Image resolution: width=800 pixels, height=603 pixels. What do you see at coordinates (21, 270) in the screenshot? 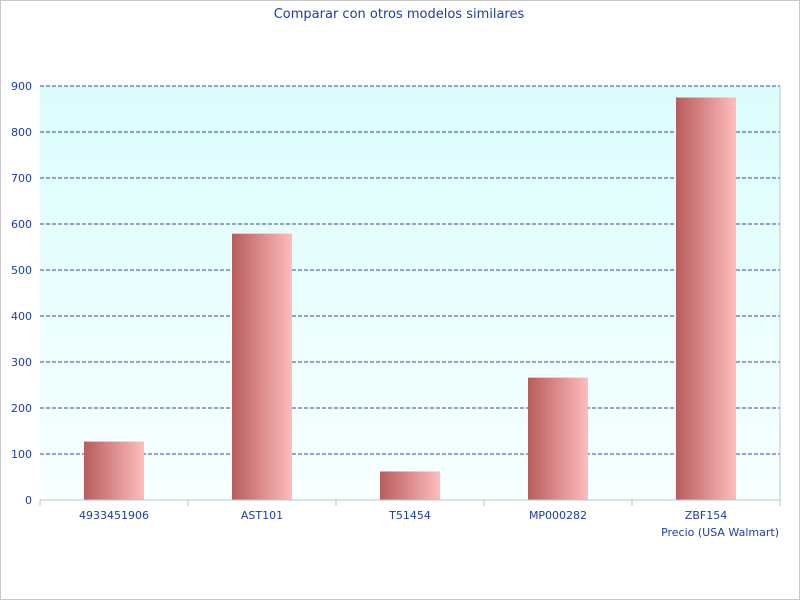
I see `y-tick-label: 500` at bounding box center [21, 270].